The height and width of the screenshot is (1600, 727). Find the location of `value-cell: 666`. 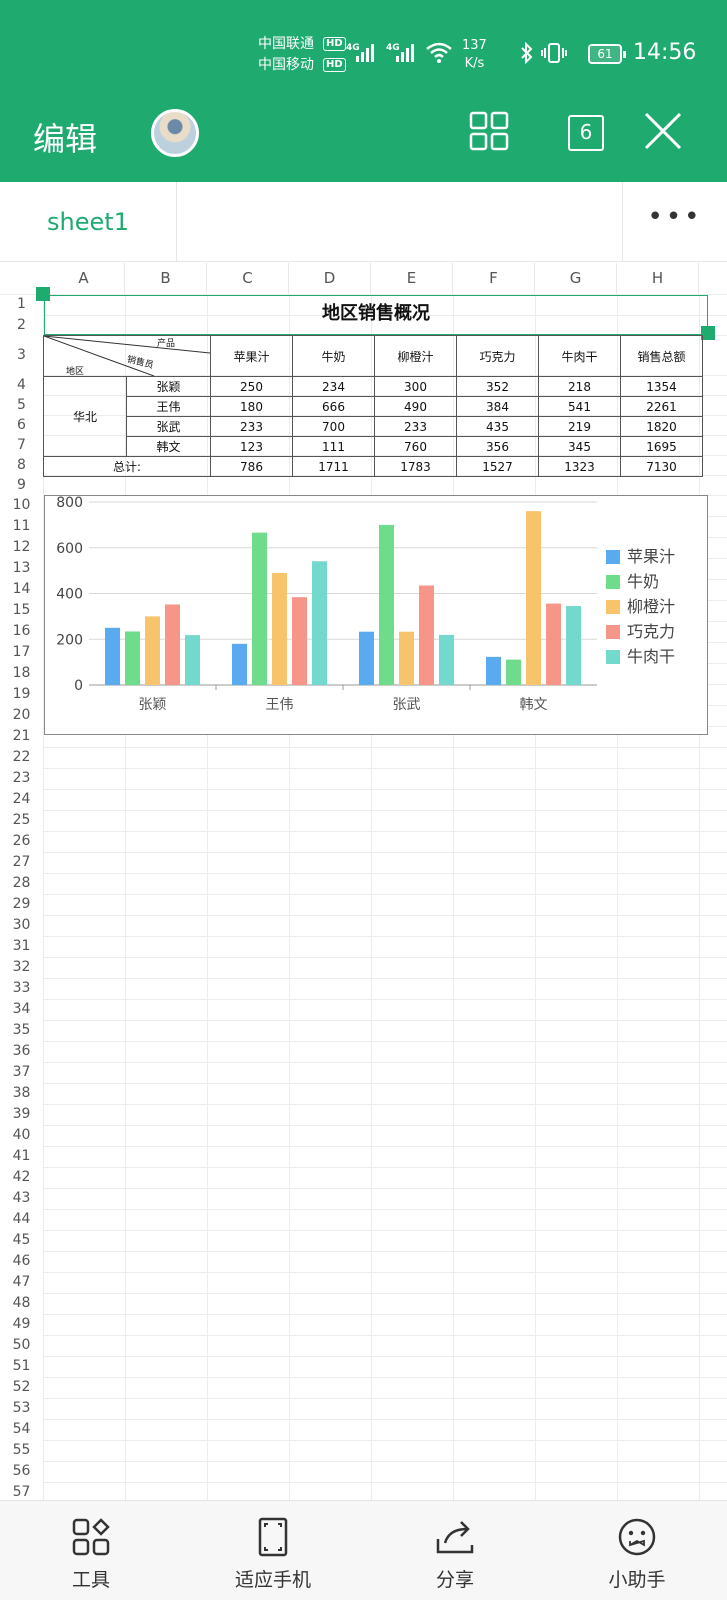

value-cell: 666 is located at coordinates (333, 406).